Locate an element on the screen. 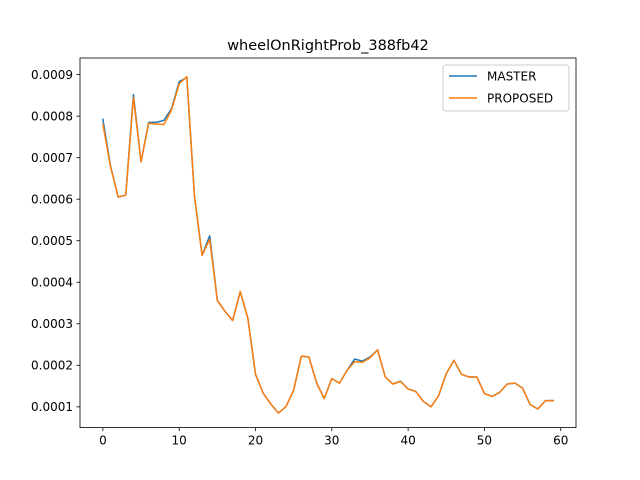  x-tick-label: 60 is located at coordinates (560, 441).